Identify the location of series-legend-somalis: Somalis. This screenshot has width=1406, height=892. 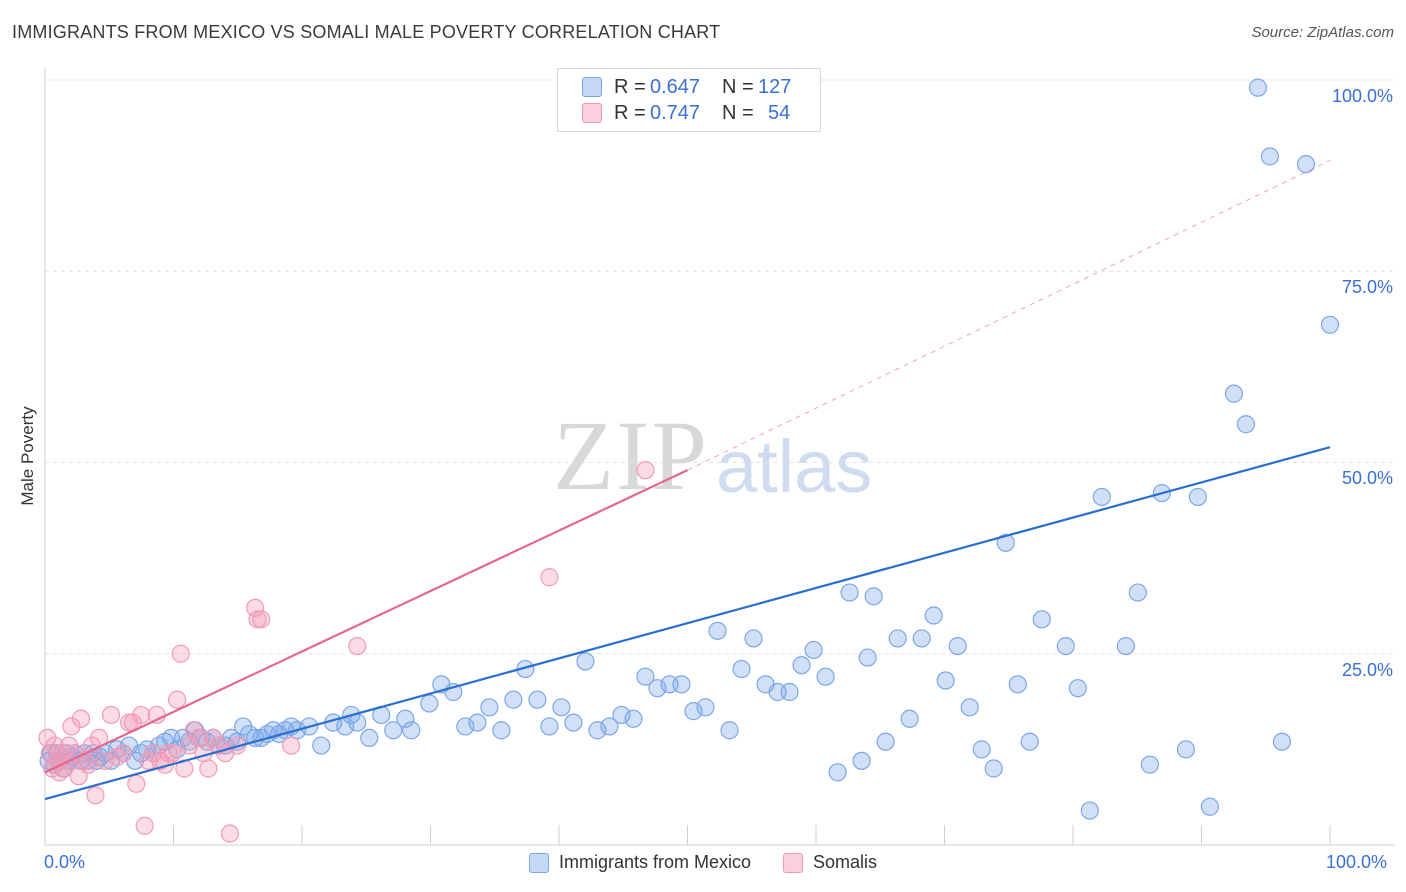
(830, 862).